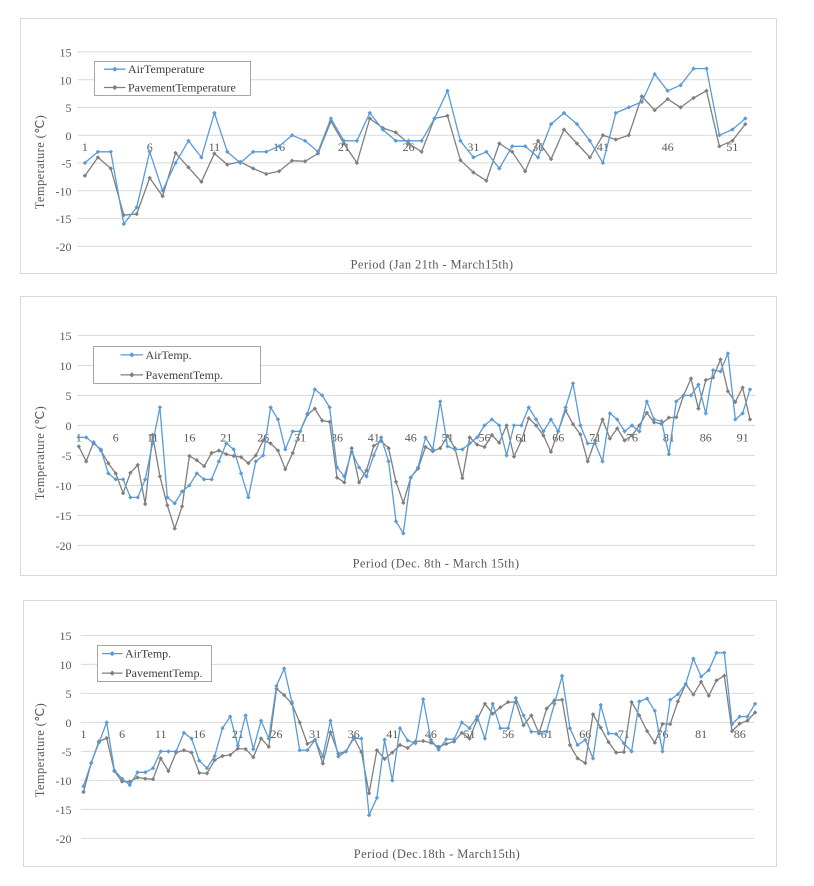  What do you see at coordinates (632, 437) in the screenshot?
I see `svg-text: 76` at bounding box center [632, 437].